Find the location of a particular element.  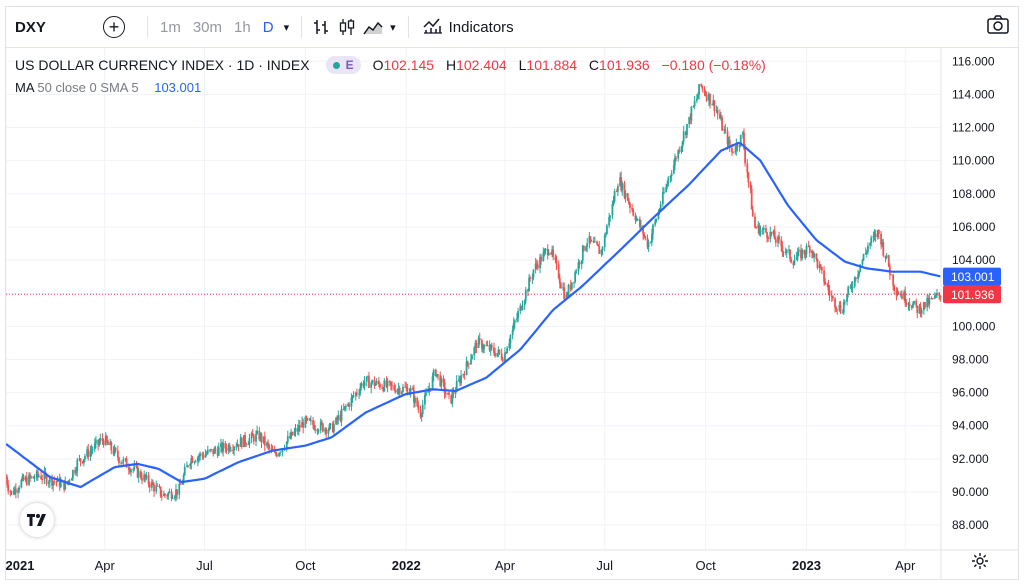

add-symbol-button: + is located at coordinates (114, 27).